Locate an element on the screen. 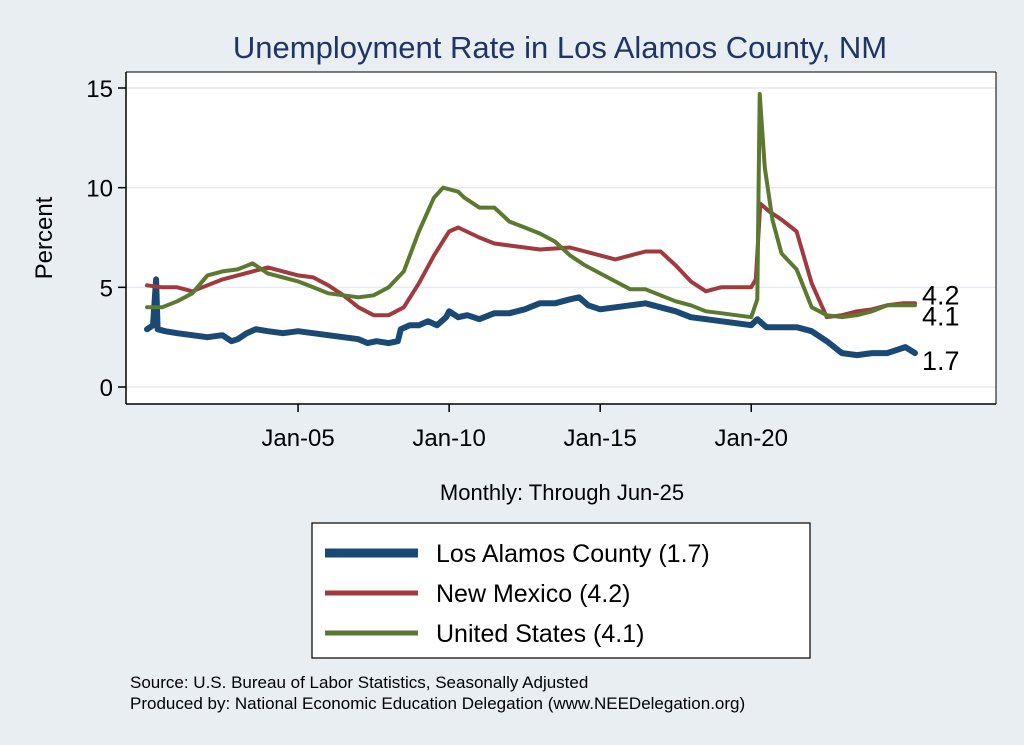  y-tick-label-10: 10 is located at coordinates (99, 189).